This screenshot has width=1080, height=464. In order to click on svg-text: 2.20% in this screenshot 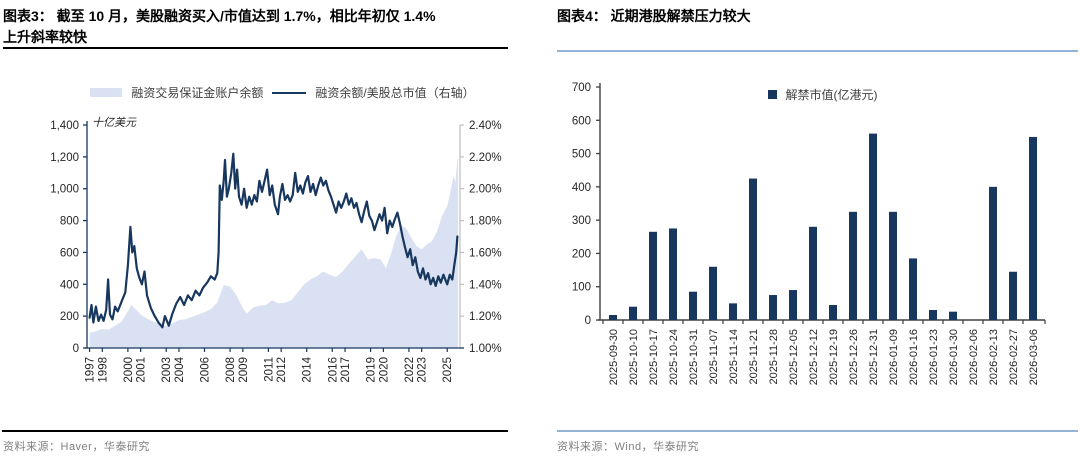, I will do `click(485, 158)`.